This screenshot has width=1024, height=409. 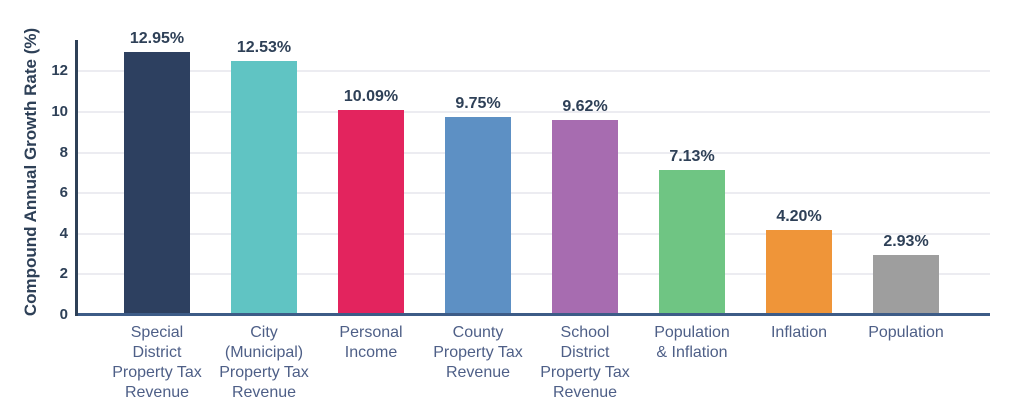 What do you see at coordinates (63, 193) in the screenshot?
I see `y-tick-label-6: 6` at bounding box center [63, 193].